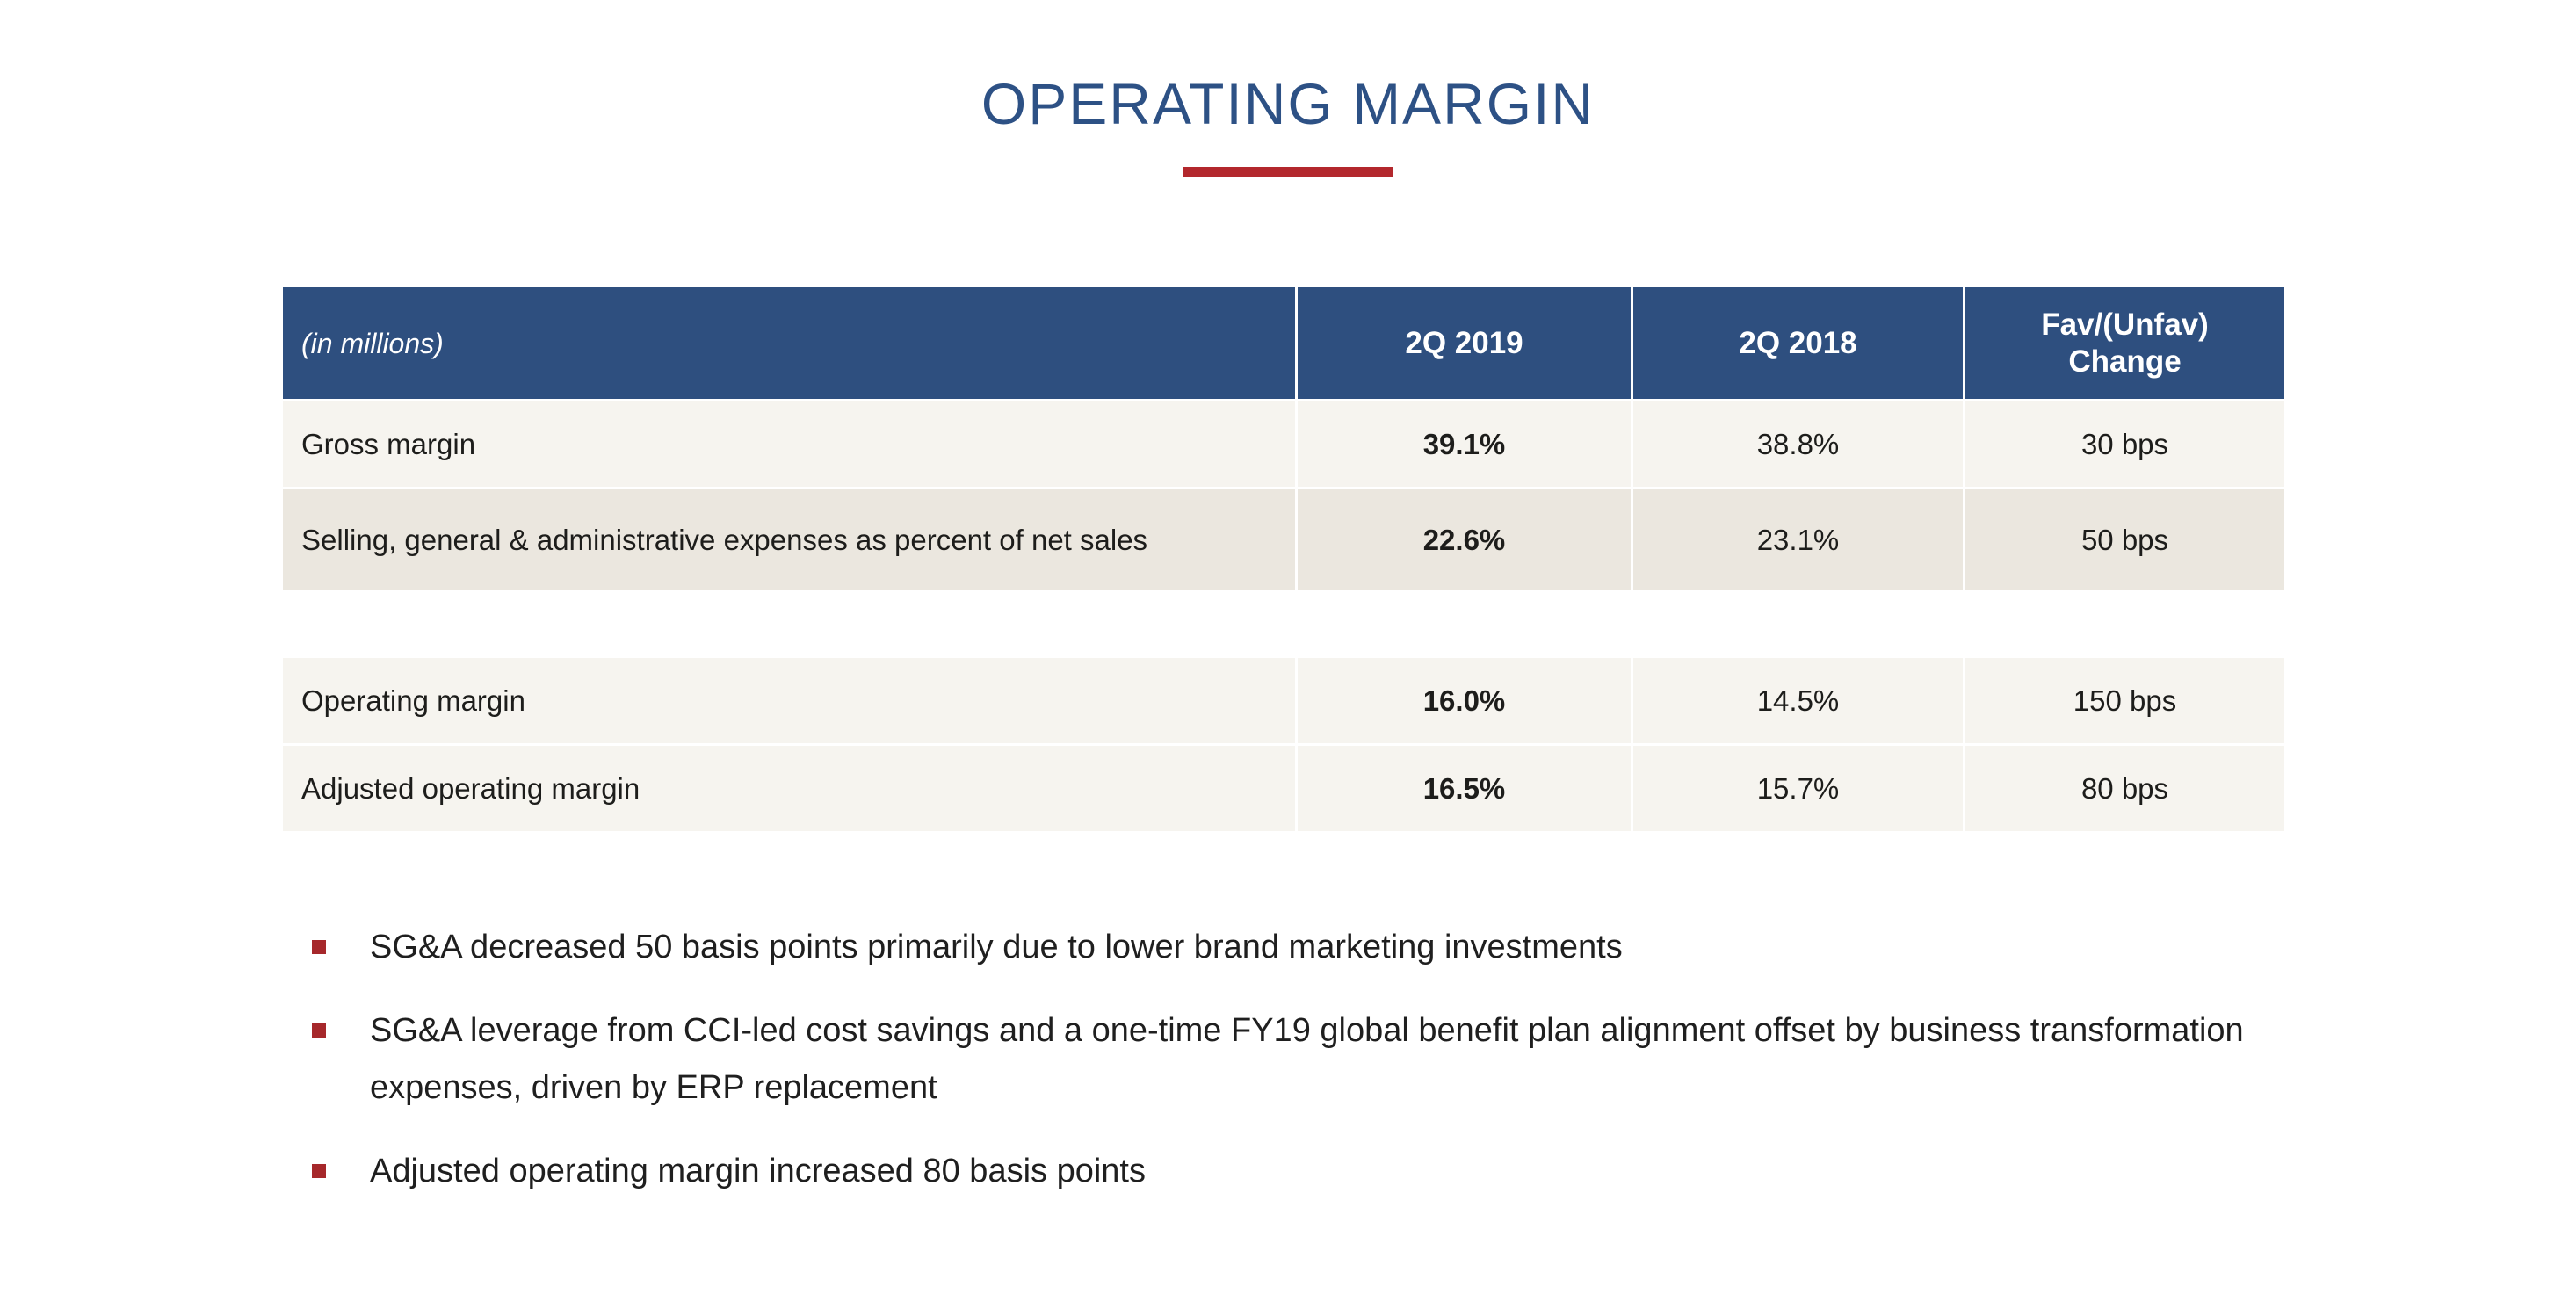 The width and height of the screenshot is (2576, 1309). Describe the element at coordinates (372, 343) in the screenshot. I see `col-header-in-millions: (in millions)` at that location.